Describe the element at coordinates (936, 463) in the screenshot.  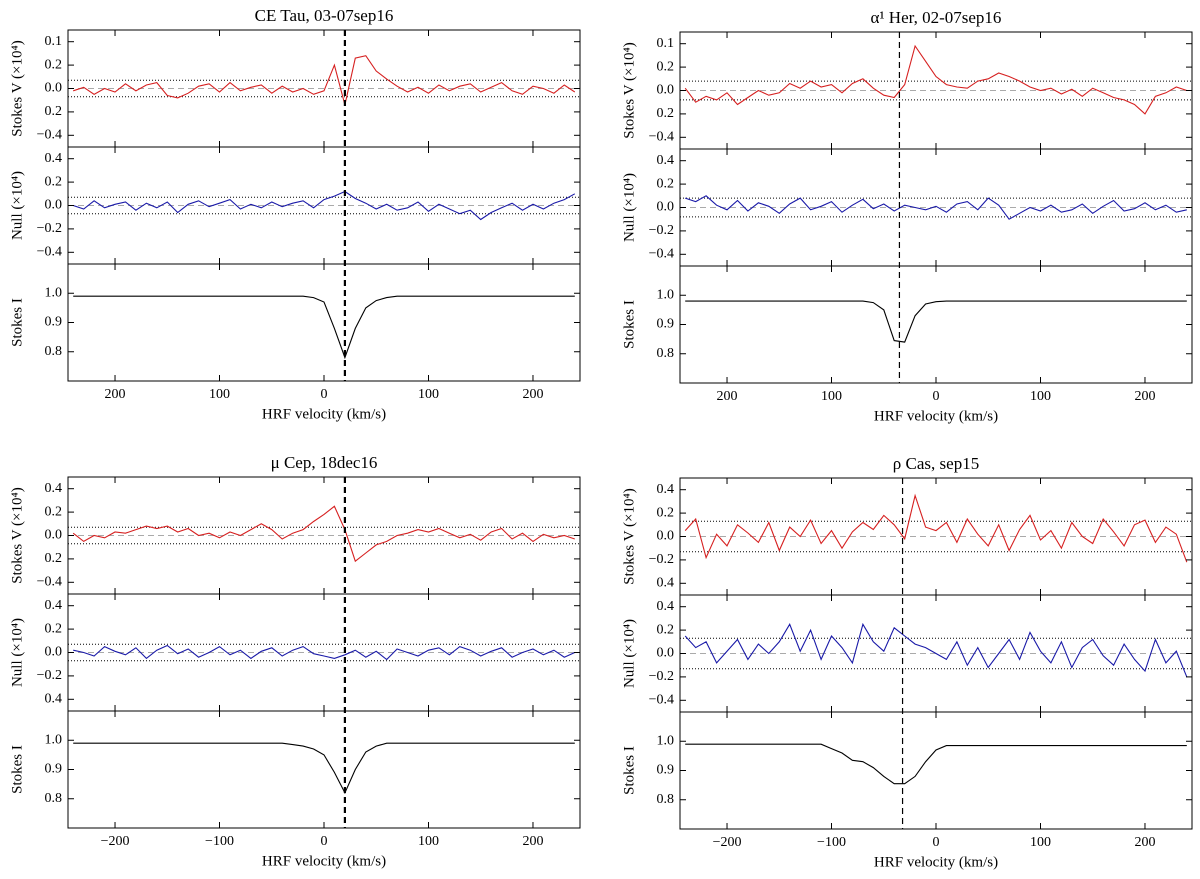
I see `chart-title: ρ Cas, sep15` at that location.